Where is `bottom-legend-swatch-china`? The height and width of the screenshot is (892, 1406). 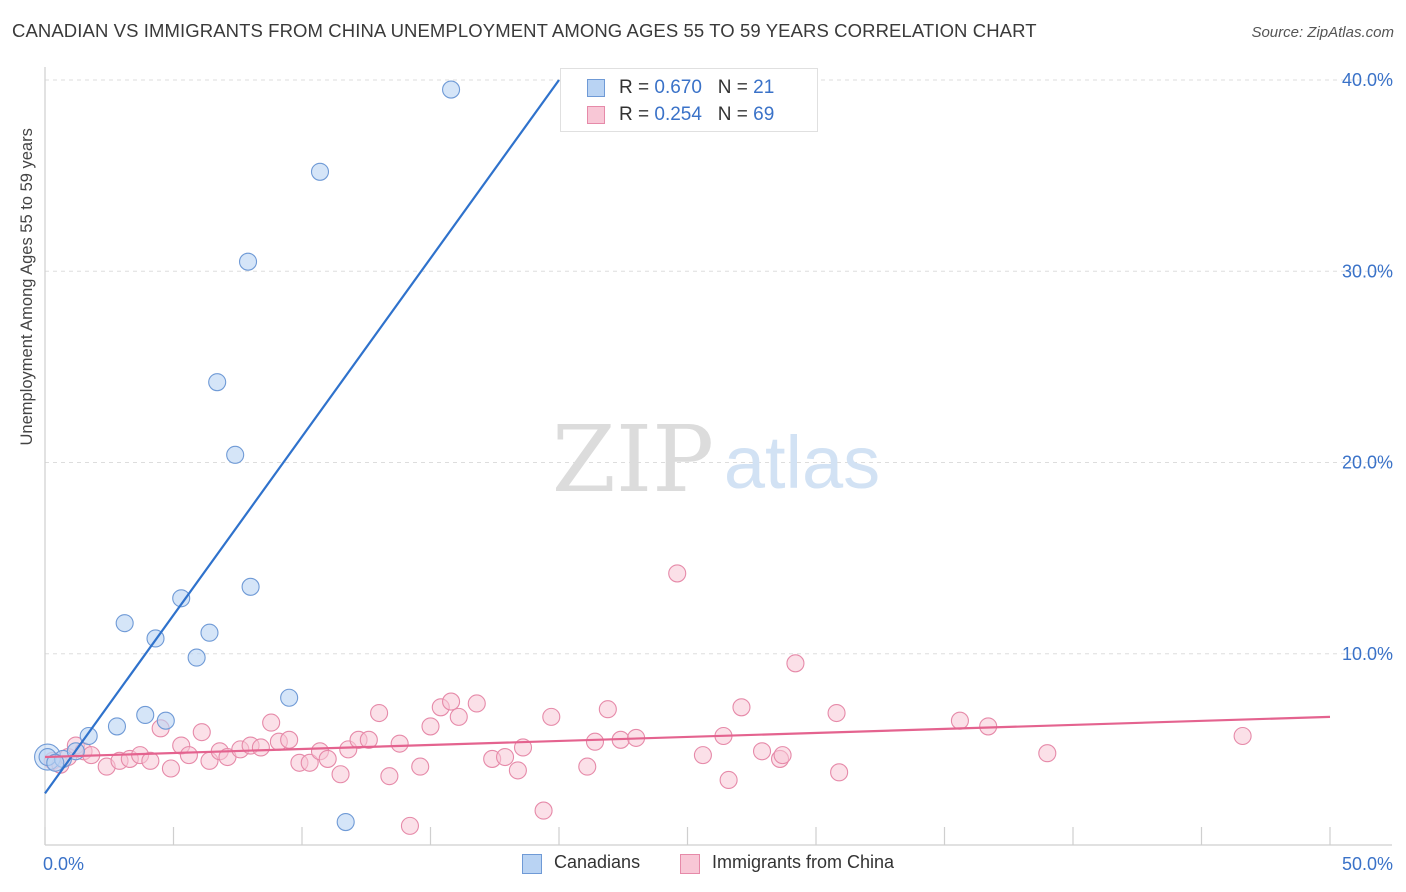 bottom-legend-swatch-china is located at coordinates (690, 864).